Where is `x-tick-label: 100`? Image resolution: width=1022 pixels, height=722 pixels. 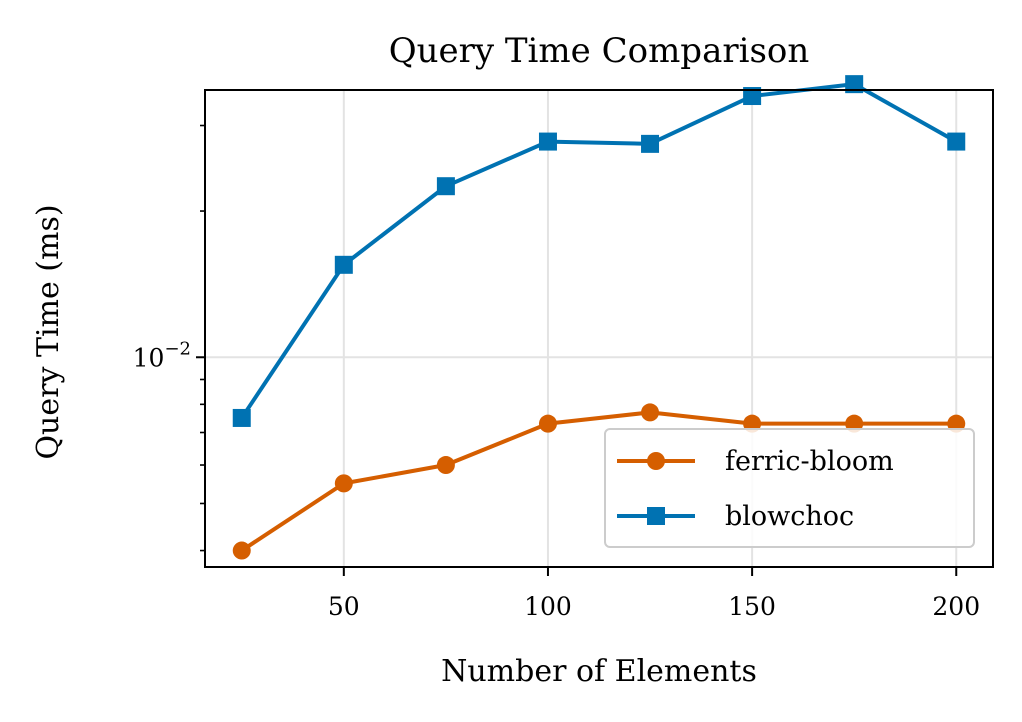
x-tick-label: 100 is located at coordinates (548, 606).